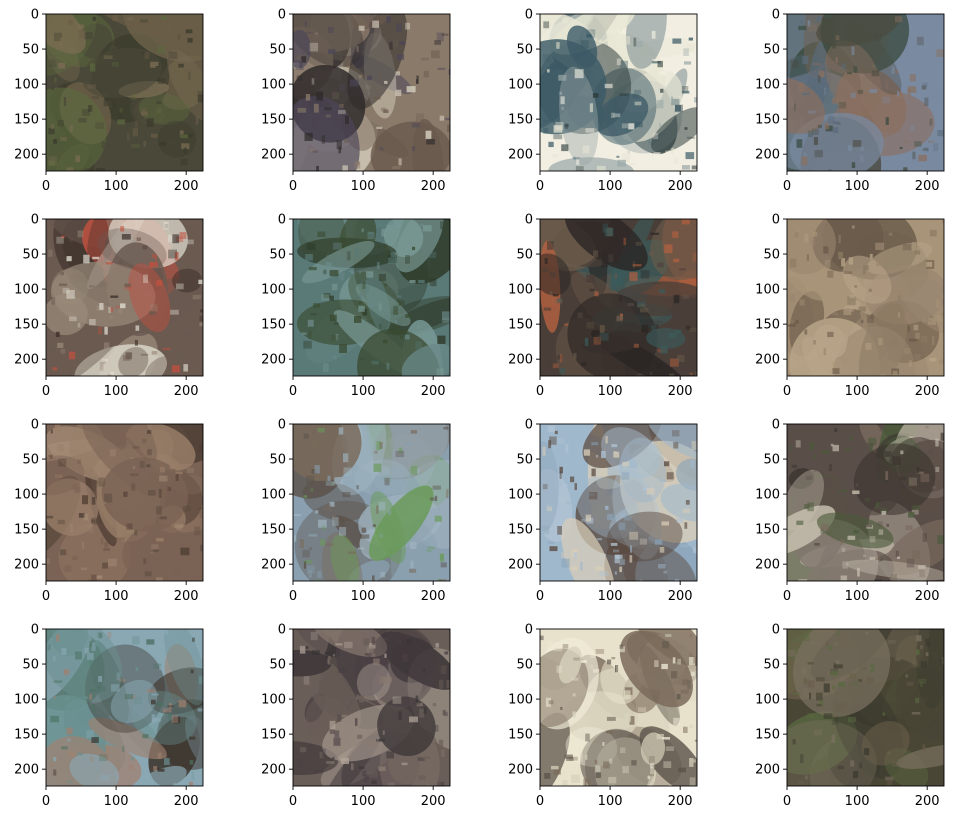  I want to click on subplot-2: 0 100 200 0 50 100 150 200, so click(356, 101).